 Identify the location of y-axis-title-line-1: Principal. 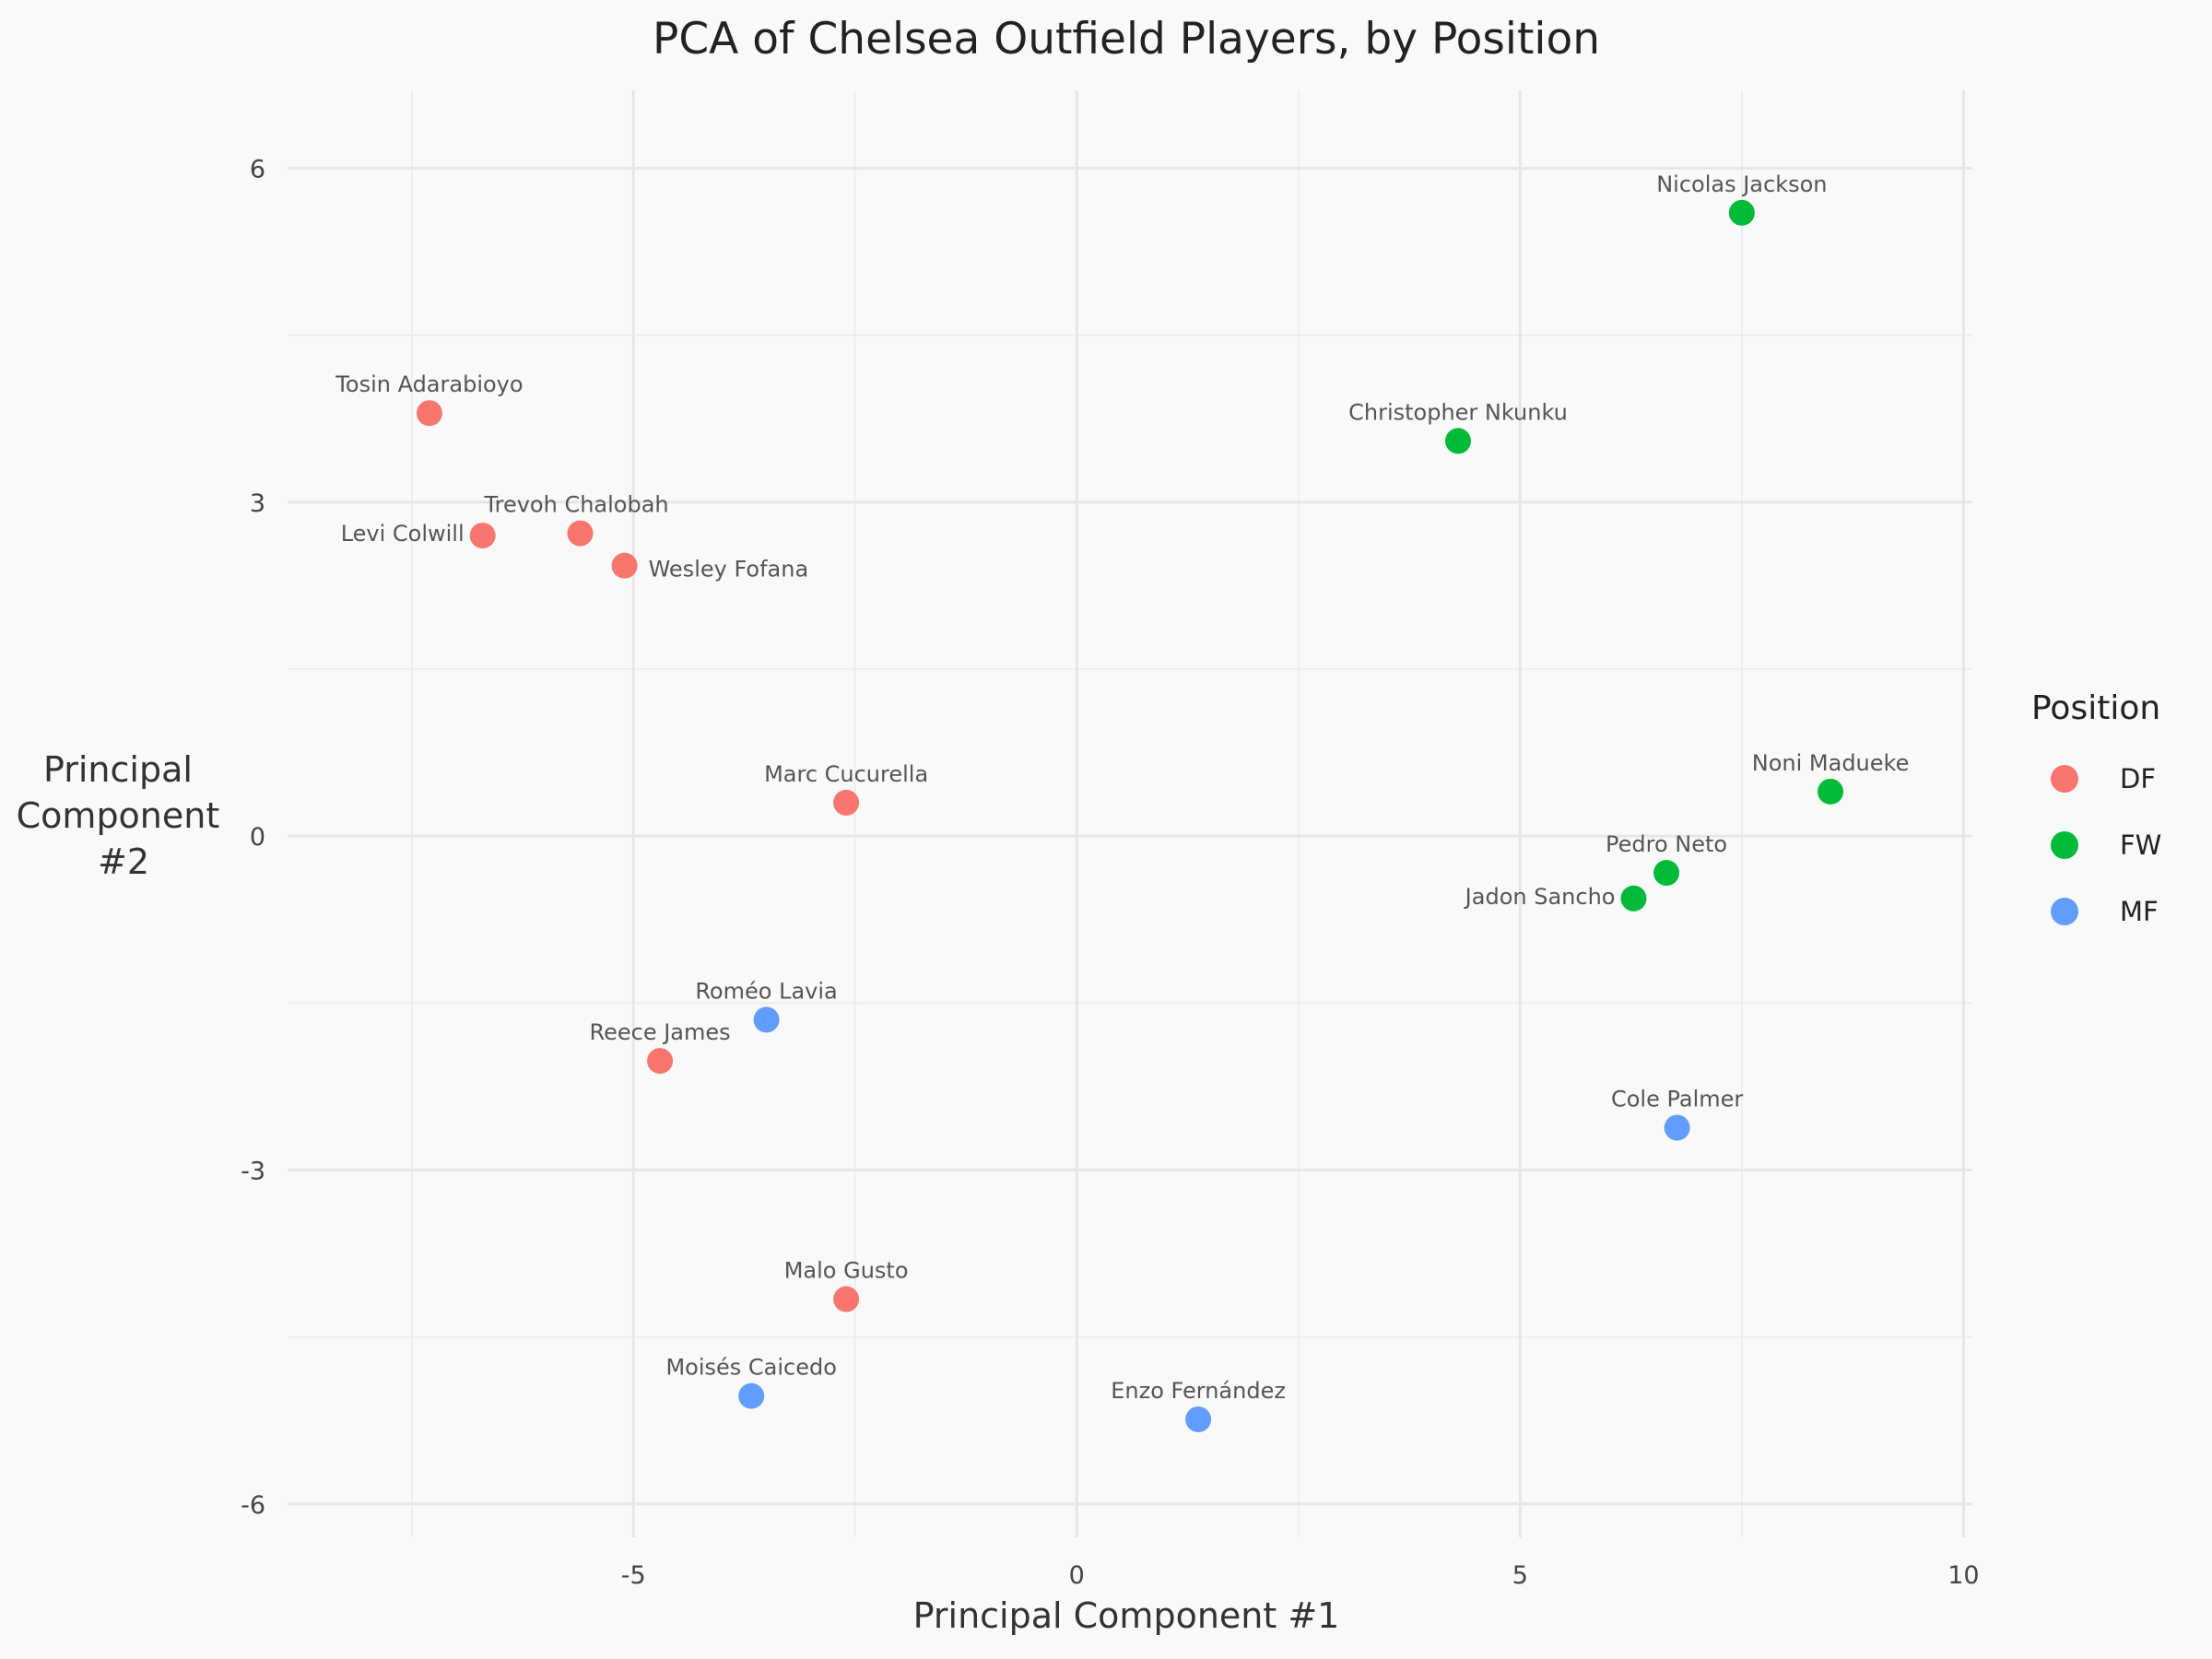
(118, 769).